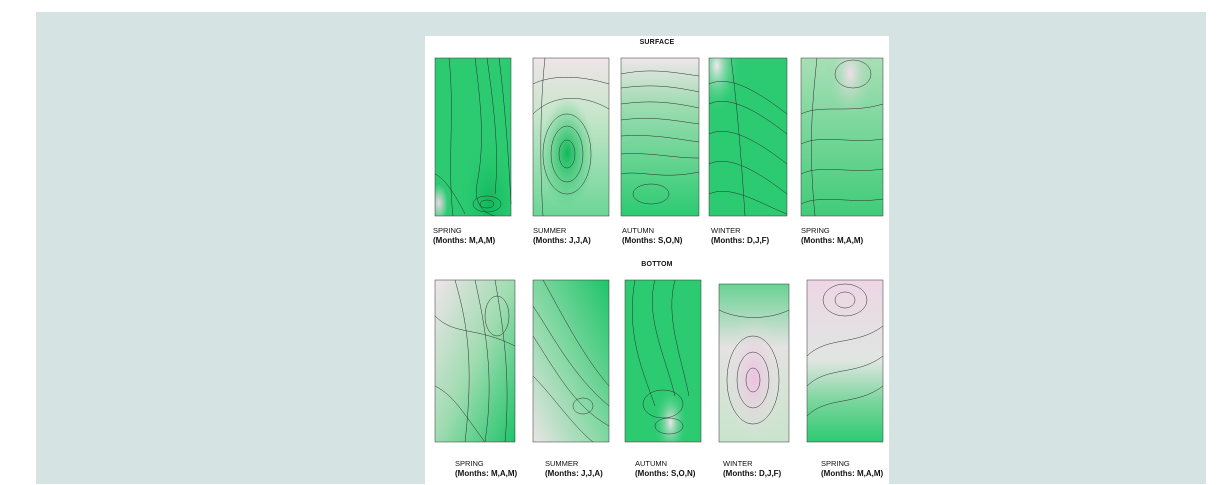  What do you see at coordinates (738, 463) in the screenshot?
I see `bottom-season-4: WINTER` at bounding box center [738, 463].